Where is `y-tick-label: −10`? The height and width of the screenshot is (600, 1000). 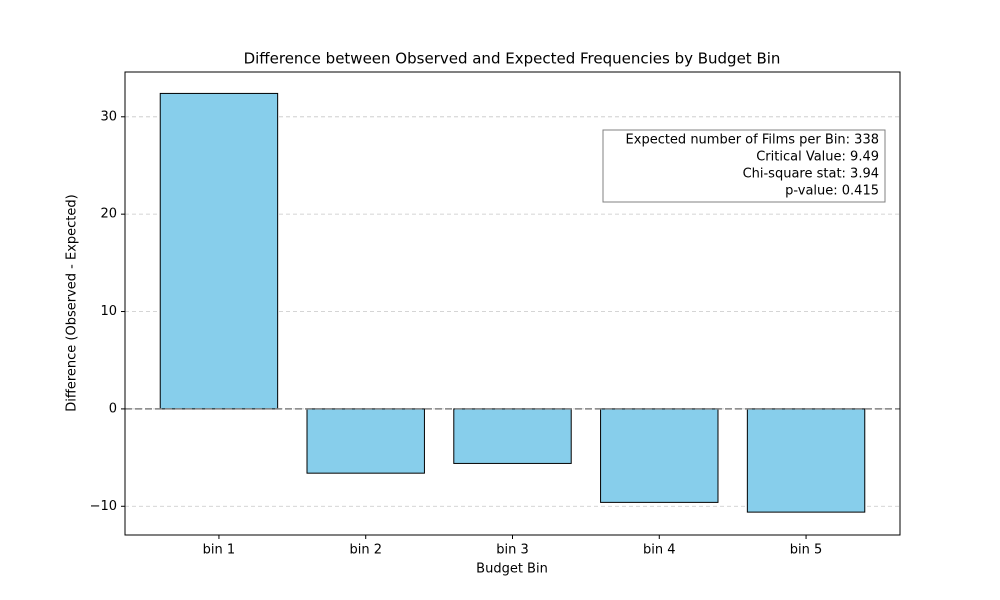 y-tick-label: −10 is located at coordinates (103, 506).